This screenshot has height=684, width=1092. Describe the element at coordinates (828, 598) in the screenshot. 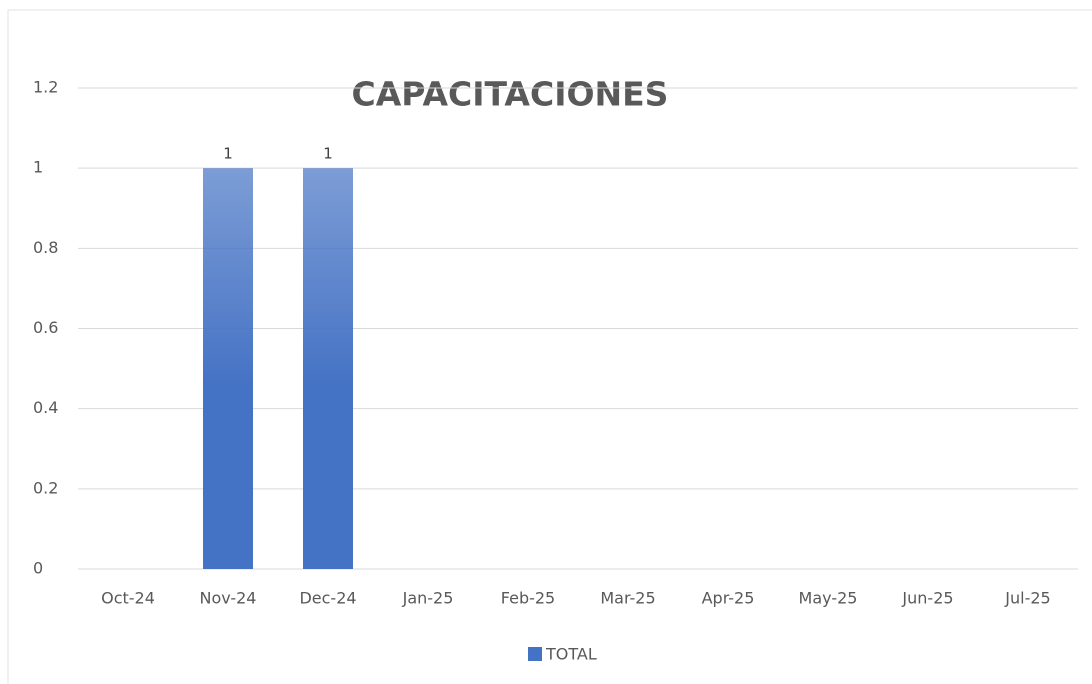

I see `x-tick-label: May-25` at that location.